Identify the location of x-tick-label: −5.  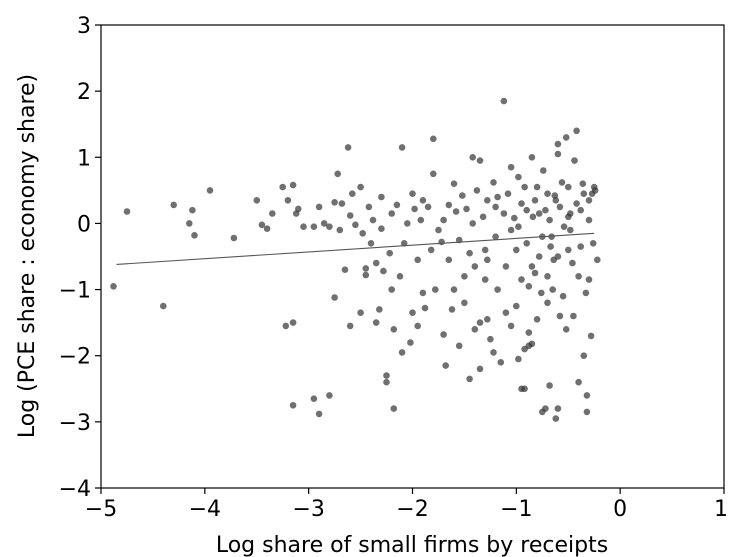
(101, 509).